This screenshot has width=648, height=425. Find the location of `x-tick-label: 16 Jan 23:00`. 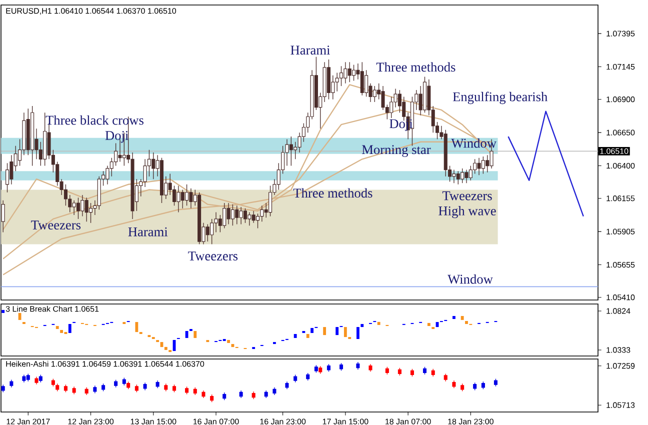

x-tick-label: 16 Jan 23:00 is located at coordinates (283, 421).